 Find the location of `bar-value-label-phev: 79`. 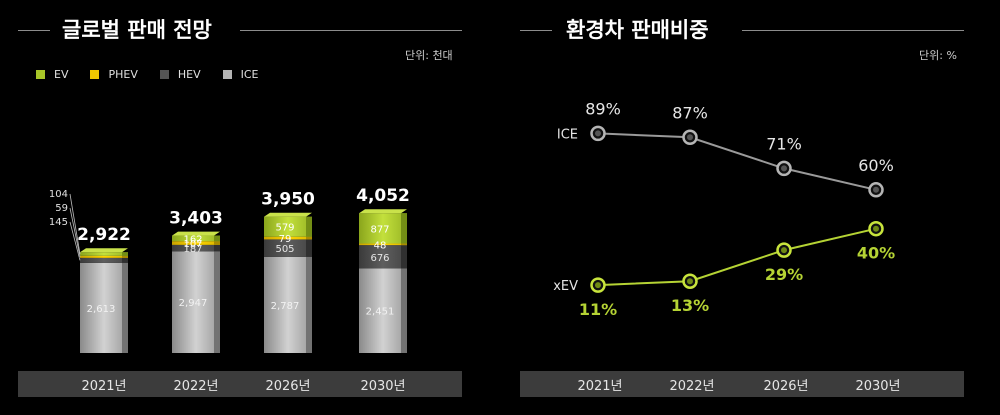

bar-value-label-phev: 79 is located at coordinates (285, 239).